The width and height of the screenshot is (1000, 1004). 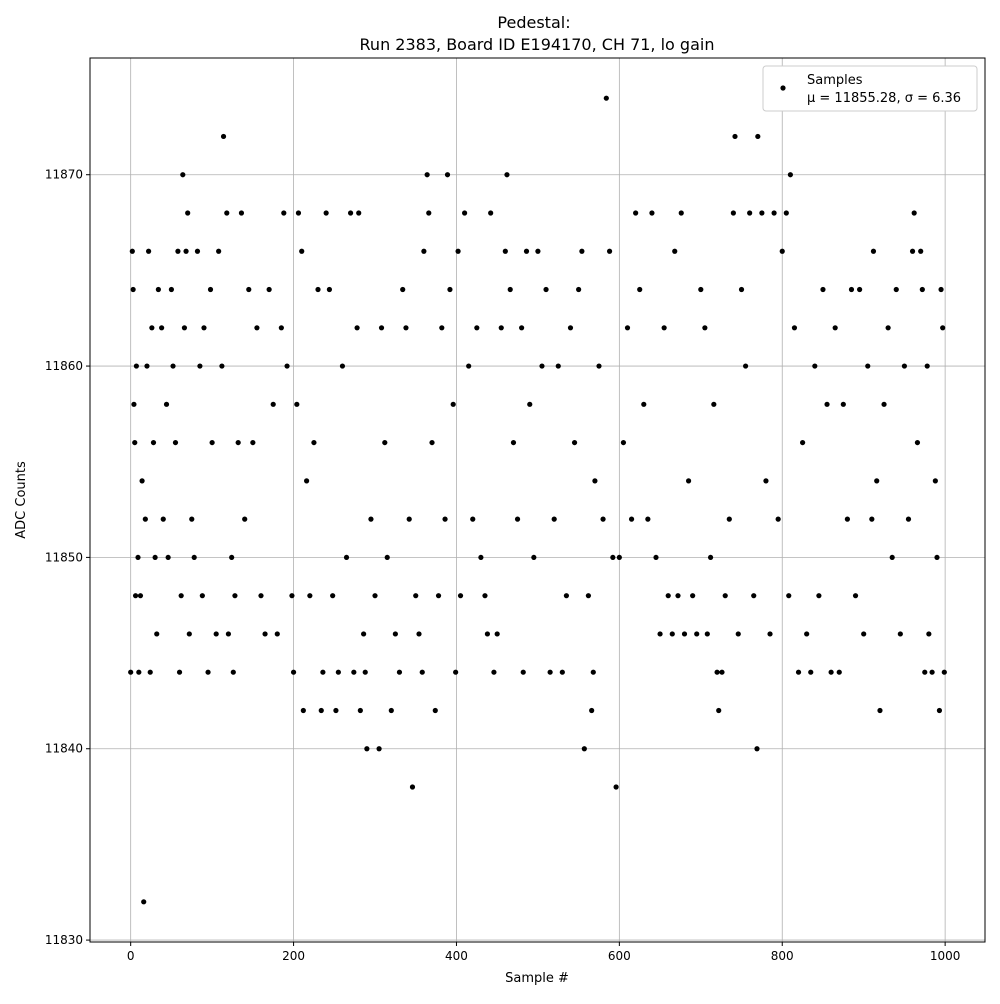 What do you see at coordinates (619, 956) in the screenshot?
I see `x-tick-label: 600` at bounding box center [619, 956].